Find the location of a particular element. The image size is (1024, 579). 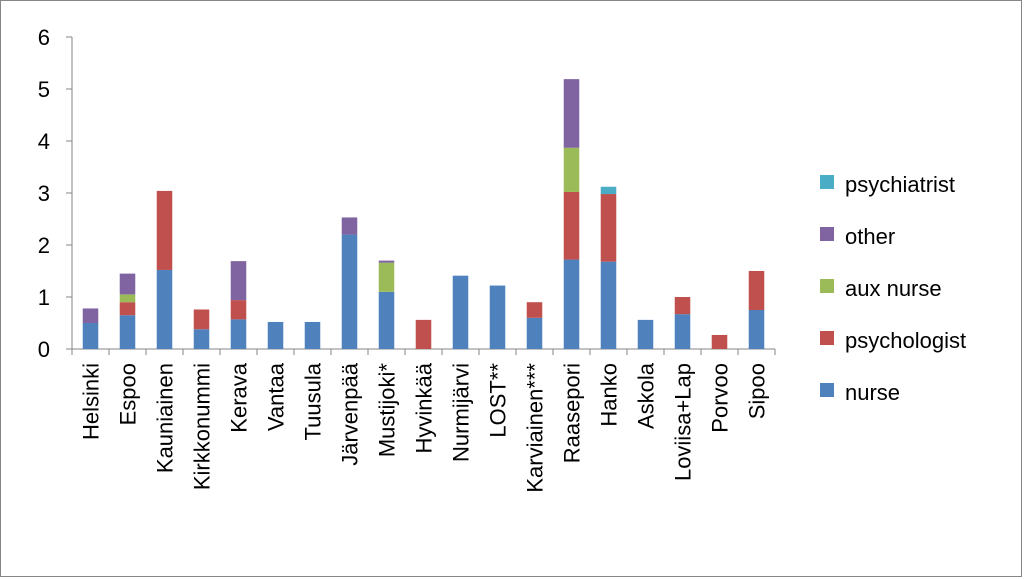

x-tick-label: Nurmijärvi is located at coordinates (461, 412).